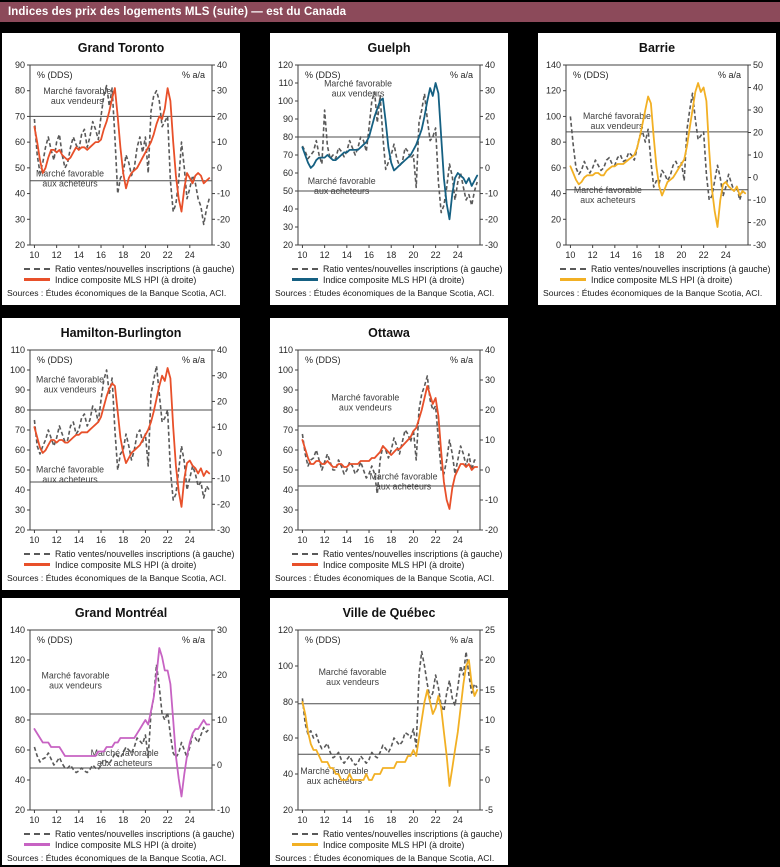 This screenshot has width=780, height=867. What do you see at coordinates (121, 613) in the screenshot?
I see `chart-title: Grand Montréal` at bounding box center [121, 613].